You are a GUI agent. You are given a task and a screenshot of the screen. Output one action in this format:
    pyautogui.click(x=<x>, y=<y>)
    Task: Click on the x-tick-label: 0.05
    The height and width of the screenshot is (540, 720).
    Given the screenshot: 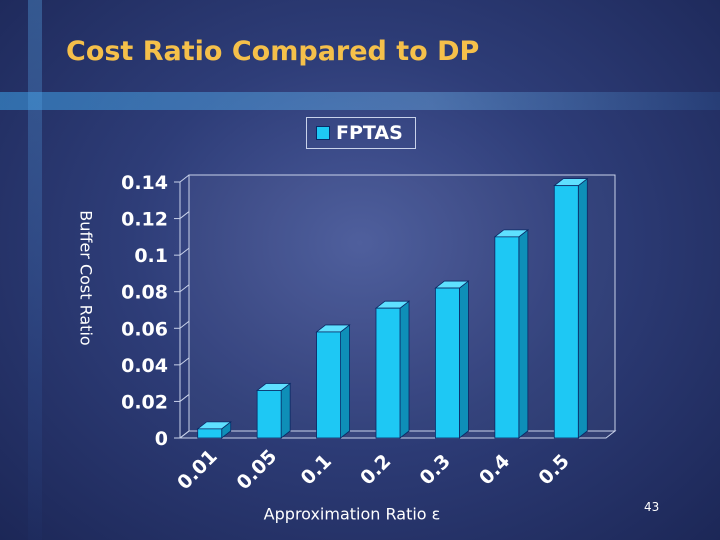 What is the action you would take?
    pyautogui.click(x=257, y=469)
    